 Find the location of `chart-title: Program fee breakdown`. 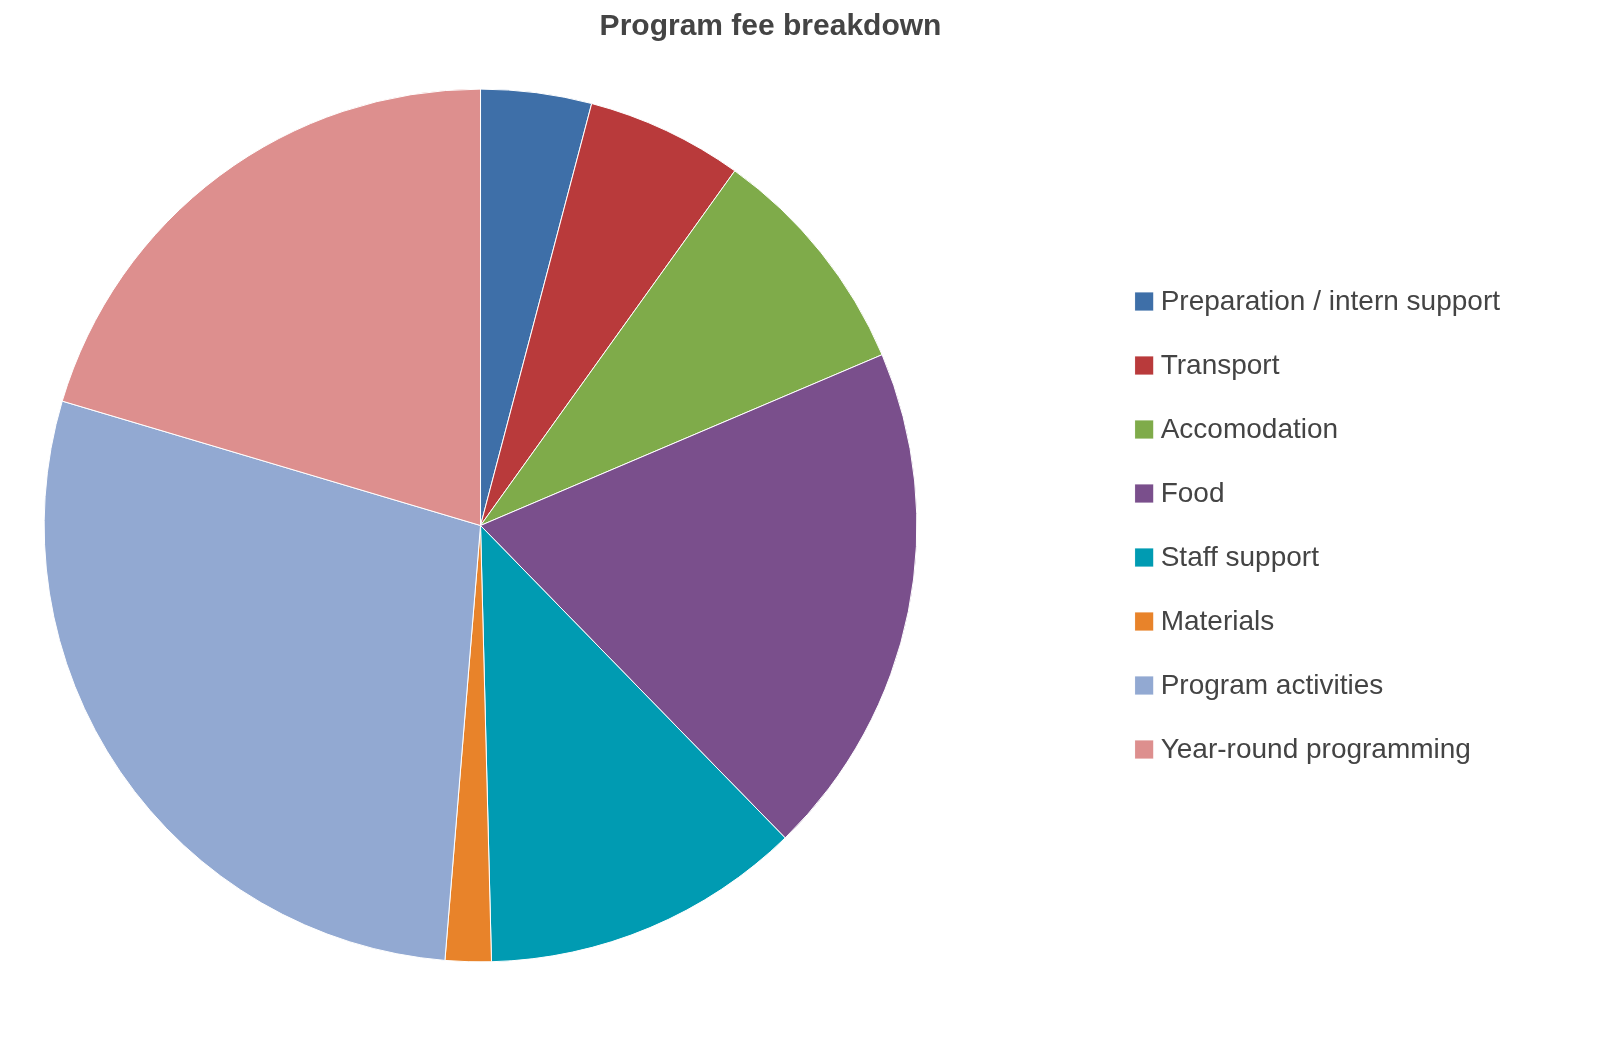

chart-title: Program fee breakdown is located at coordinates (770, 24).